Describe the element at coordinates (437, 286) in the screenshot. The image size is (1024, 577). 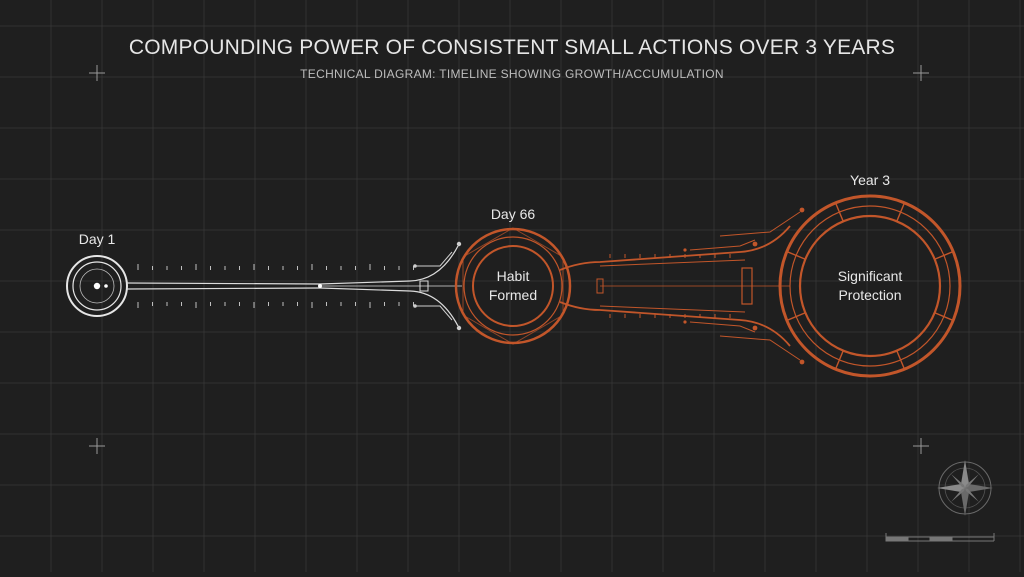
I see `day-66-leads` at that location.